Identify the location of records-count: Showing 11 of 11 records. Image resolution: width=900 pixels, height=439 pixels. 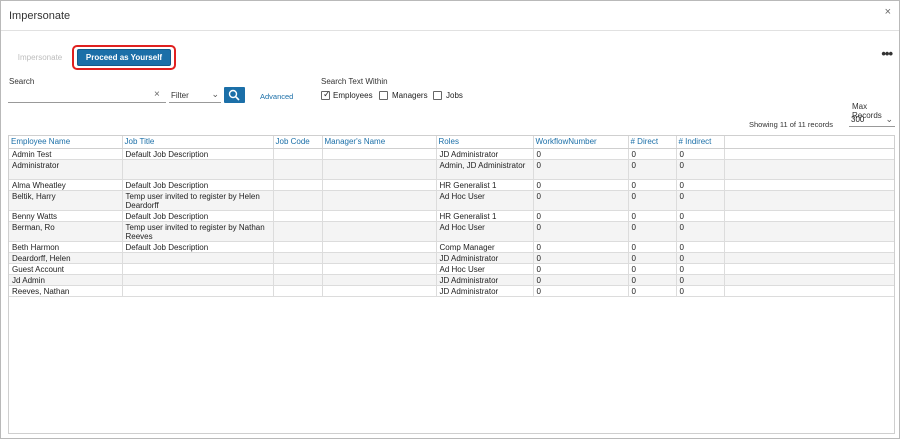
(791, 124).